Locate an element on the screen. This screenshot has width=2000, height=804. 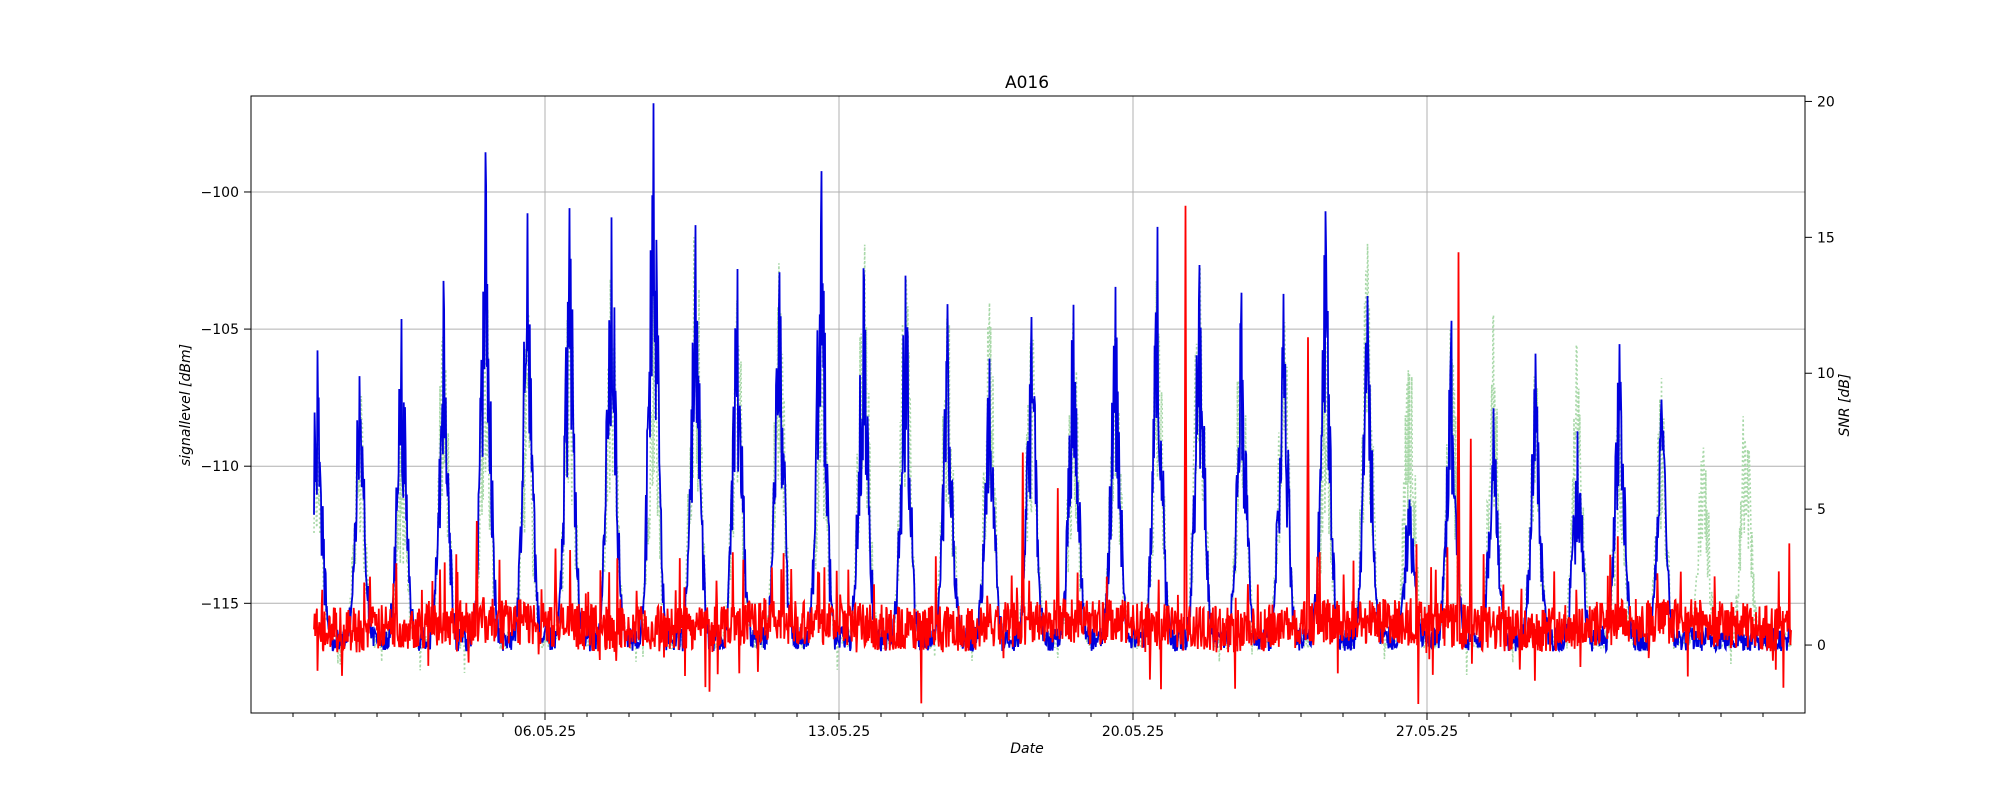
y2-tick-label: 10 is located at coordinates (1826, 374).